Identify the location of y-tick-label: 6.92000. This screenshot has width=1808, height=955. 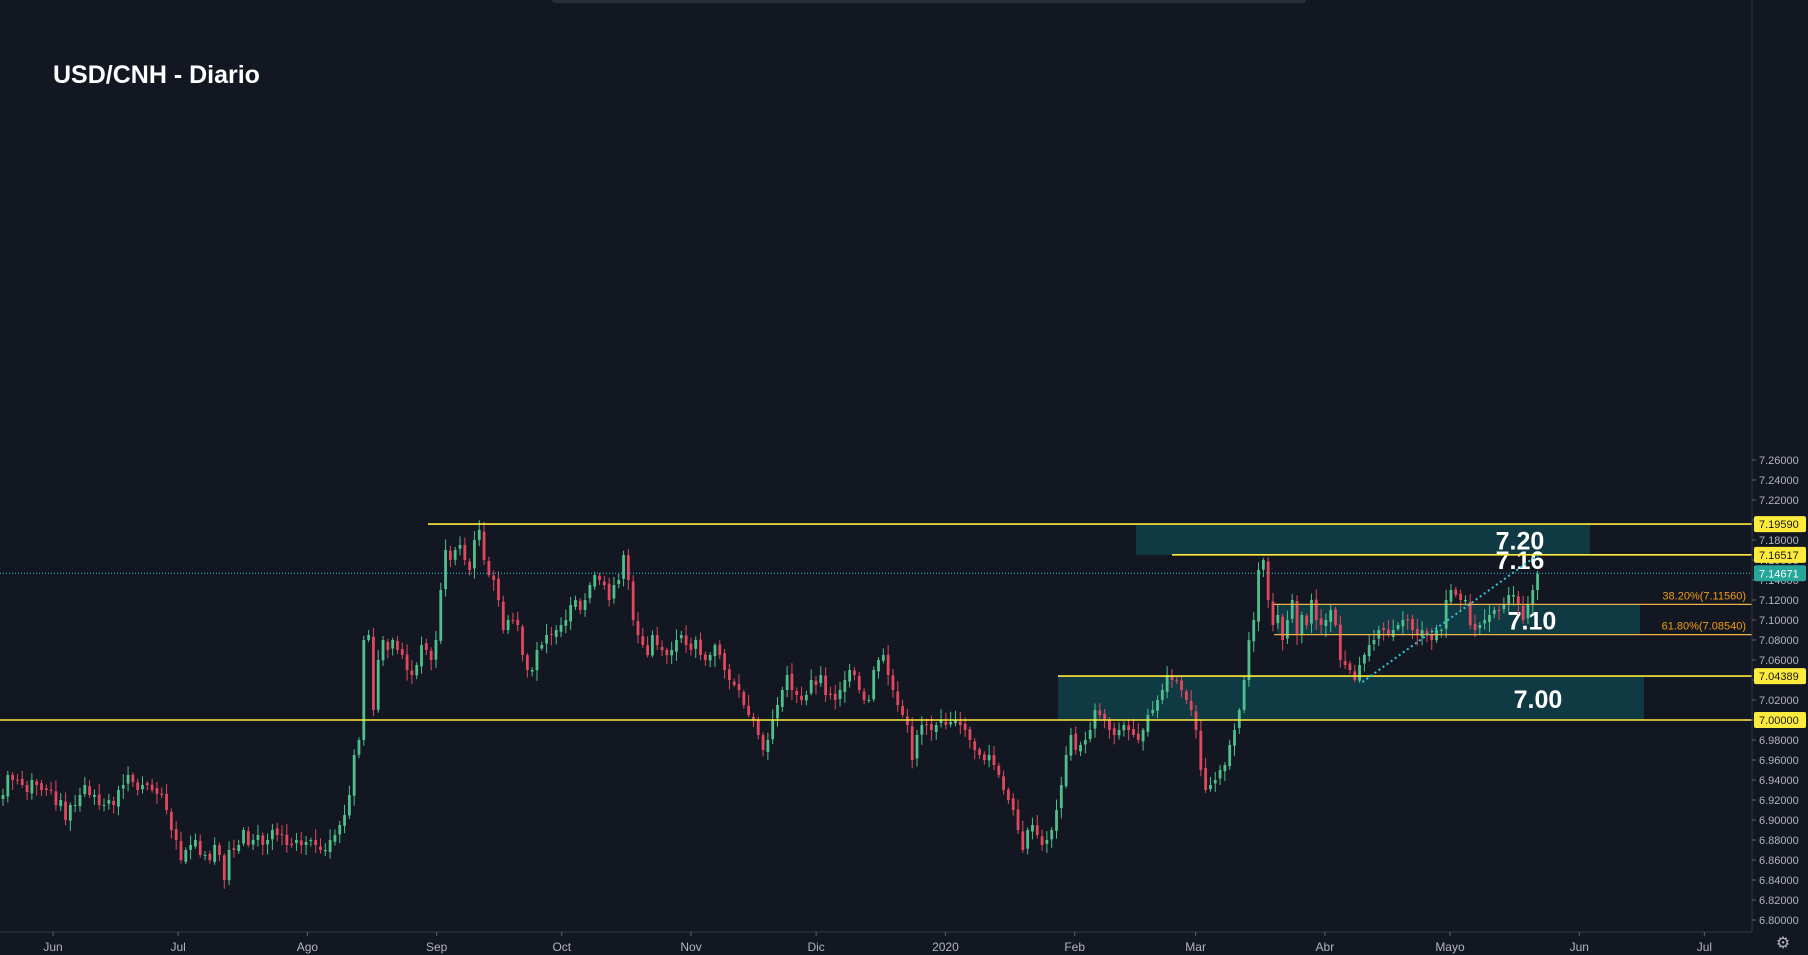
(1779, 801).